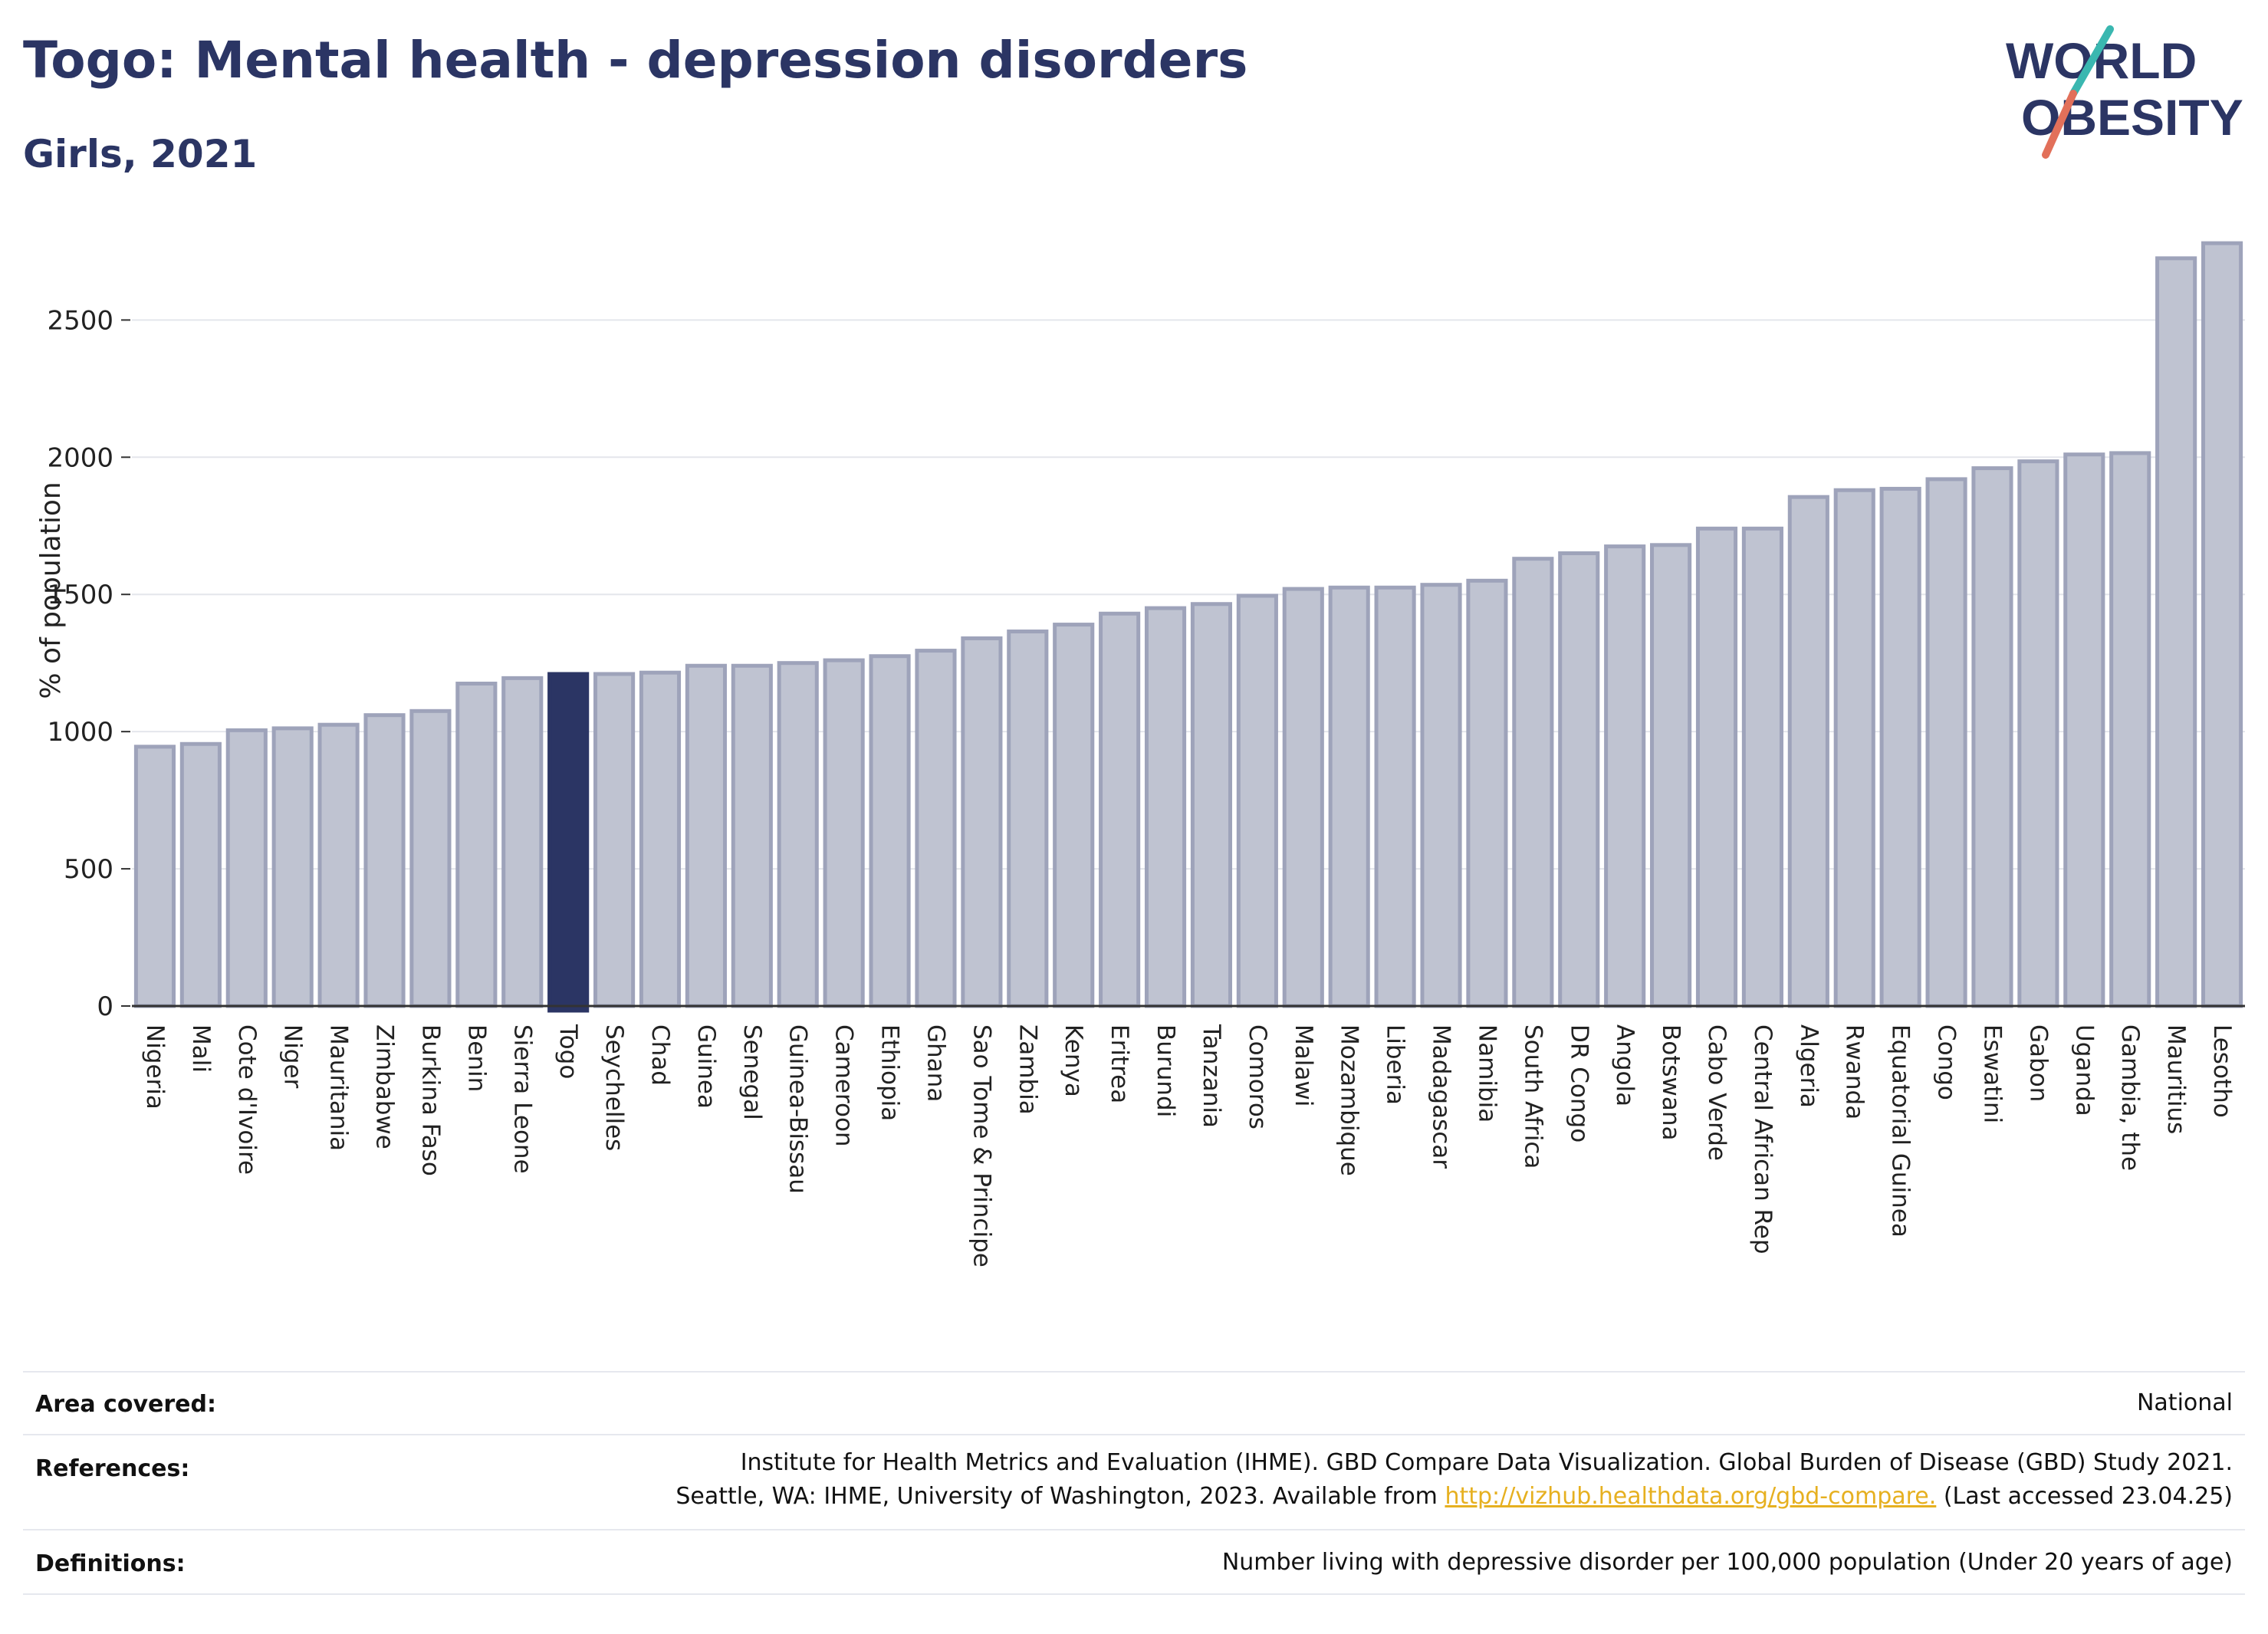 The height and width of the screenshot is (1634, 2268). I want to click on y-tick-label: 2000, so click(80, 458).